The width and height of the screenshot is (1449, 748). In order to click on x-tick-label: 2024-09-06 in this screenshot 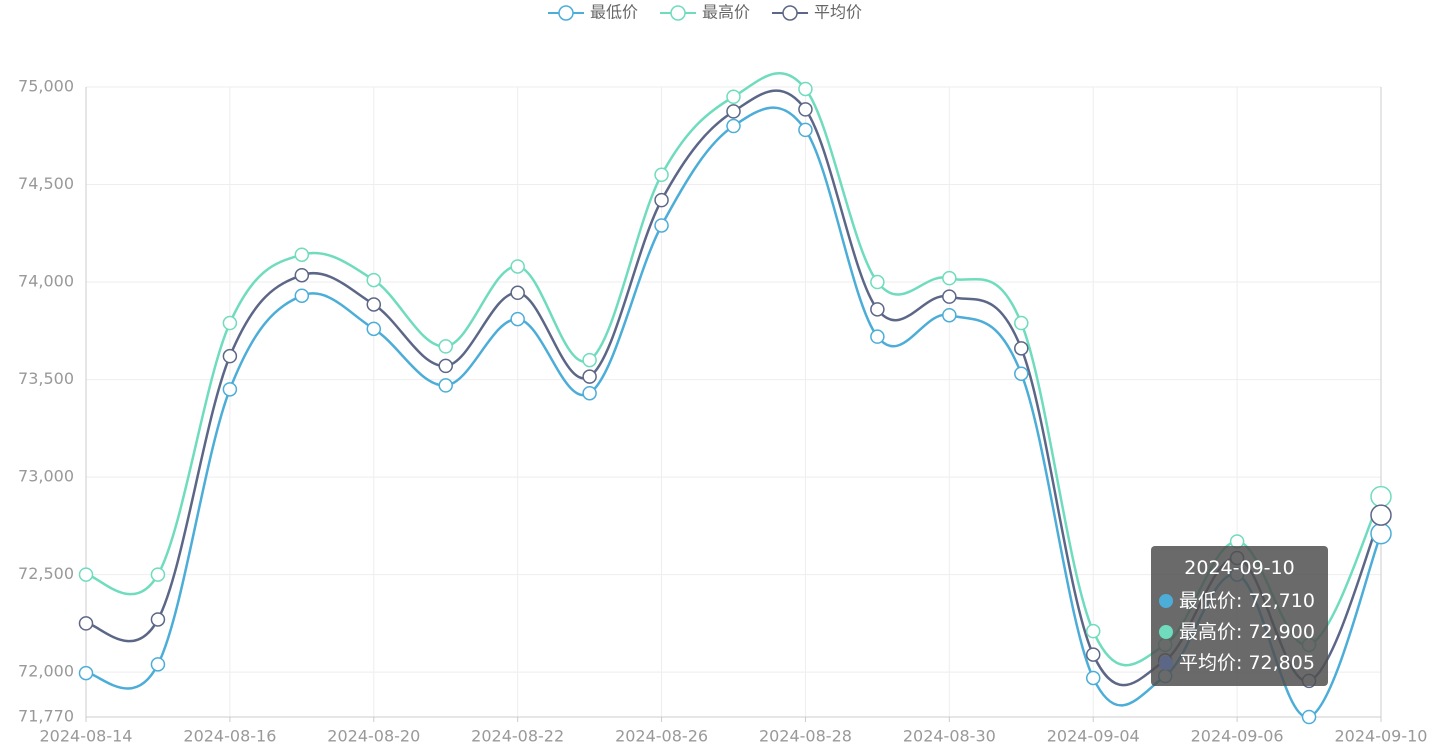, I will do `click(1237, 736)`.